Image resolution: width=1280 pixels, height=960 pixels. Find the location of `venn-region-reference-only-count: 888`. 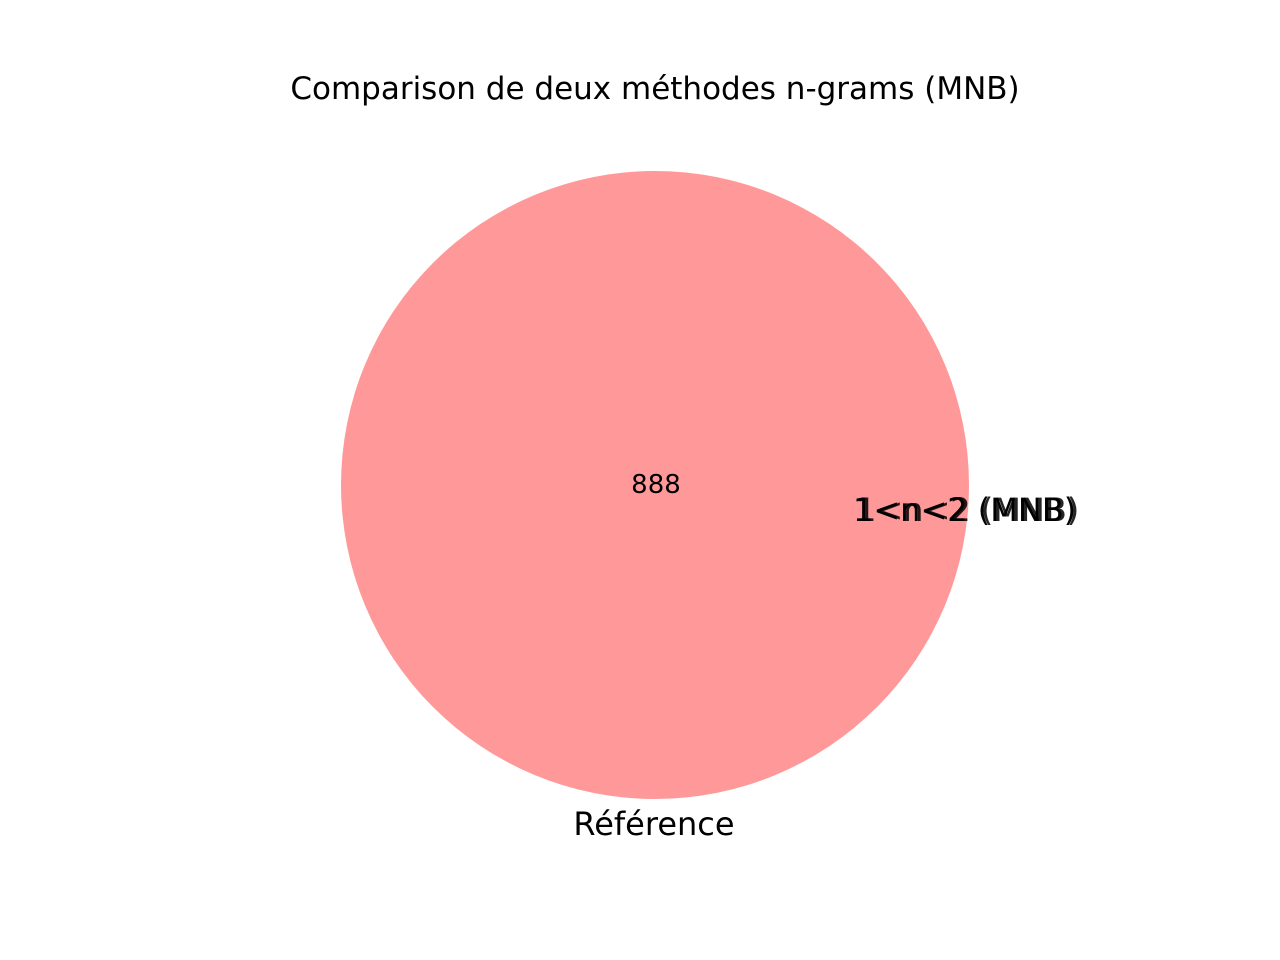

venn-region-reference-only-count: 888 is located at coordinates (656, 485).